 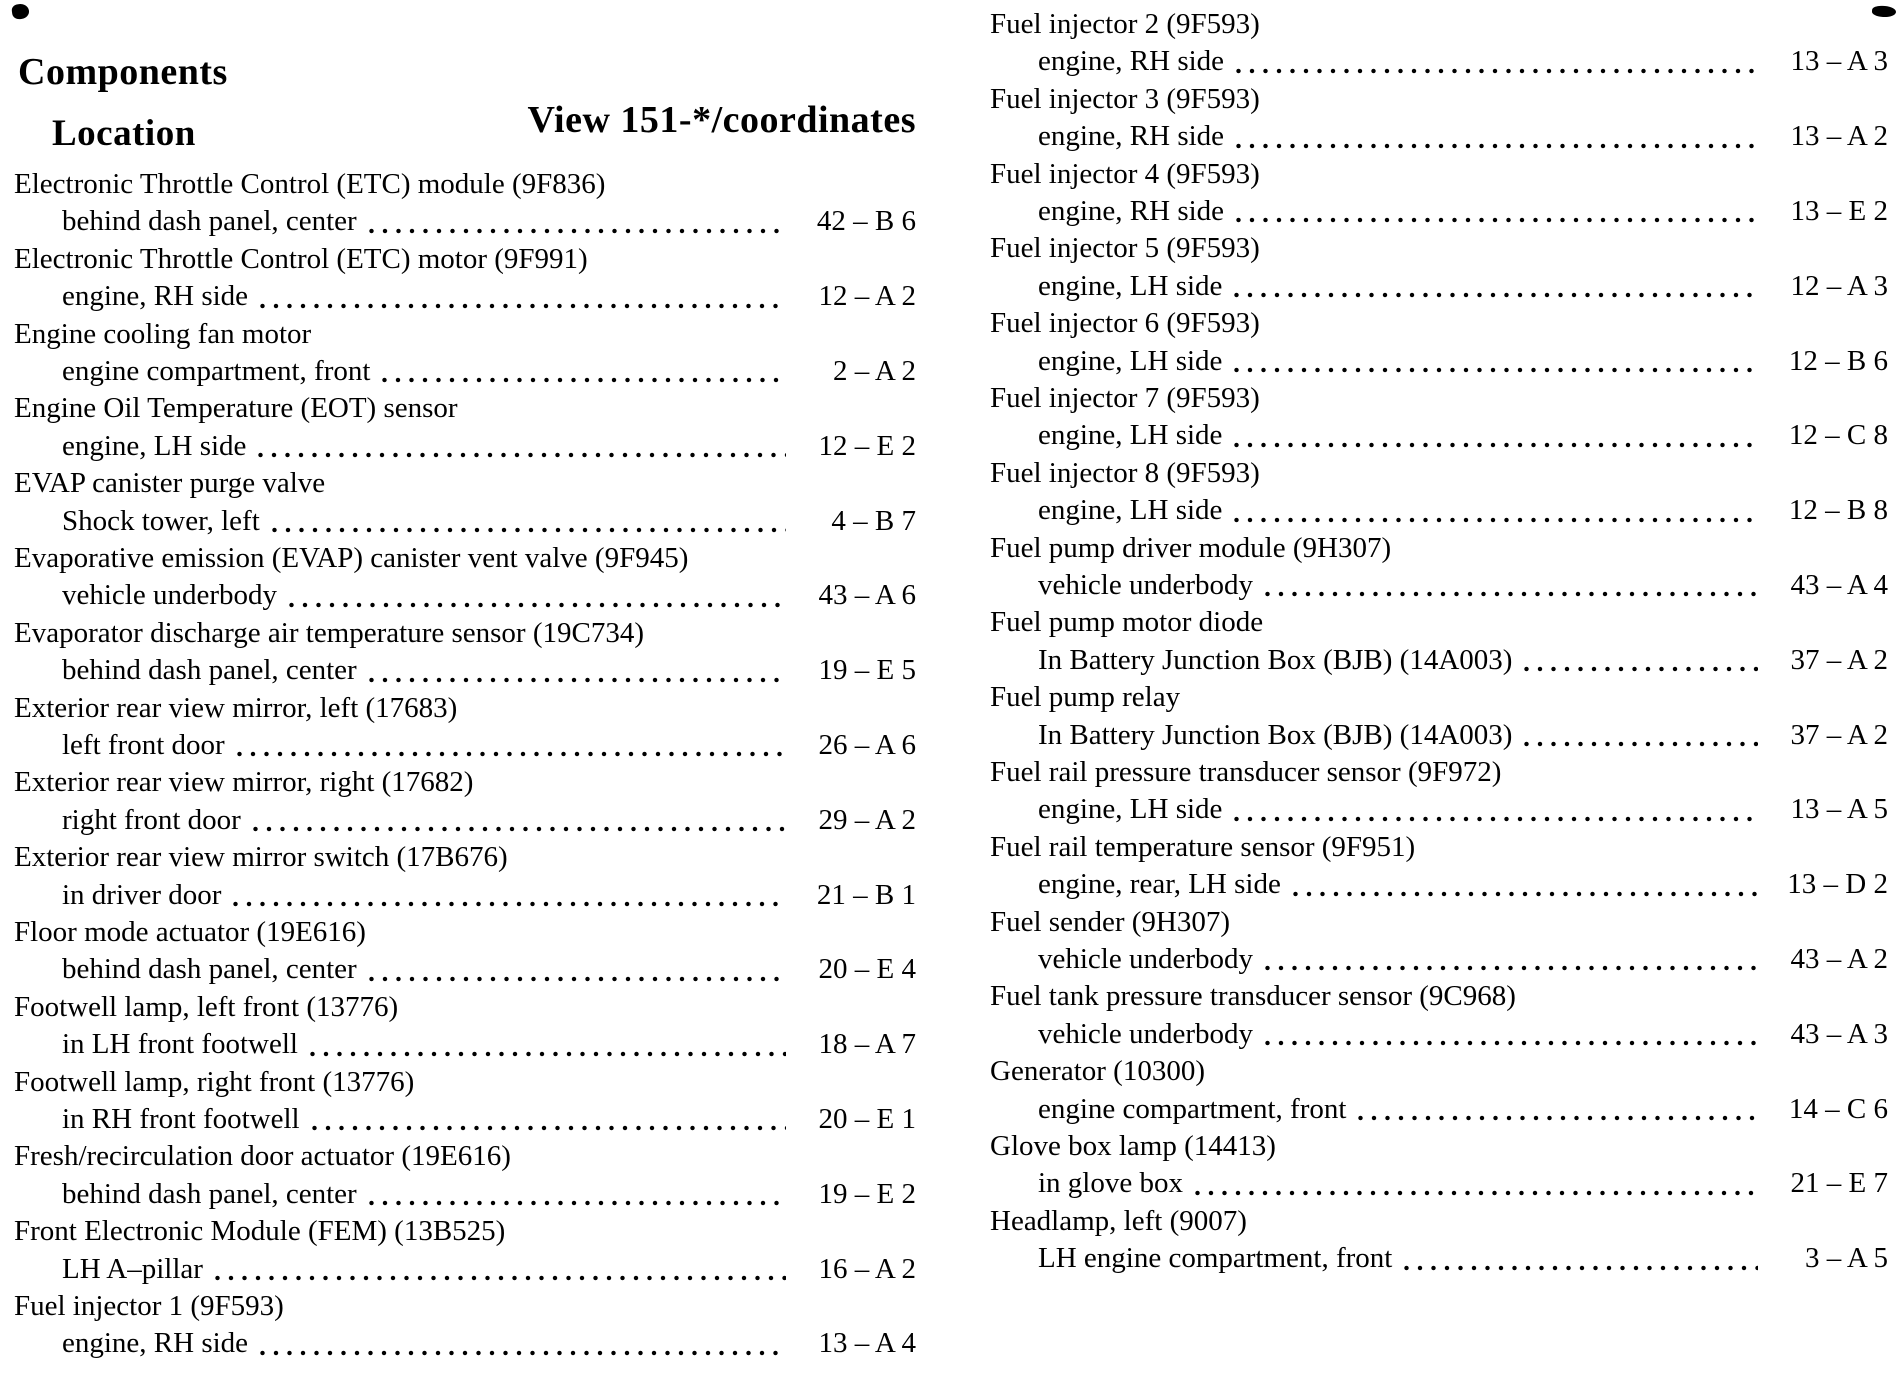 I want to click on component-location-row: behind dash panel, center 19 – E 2, so click(x=465, y=1194).